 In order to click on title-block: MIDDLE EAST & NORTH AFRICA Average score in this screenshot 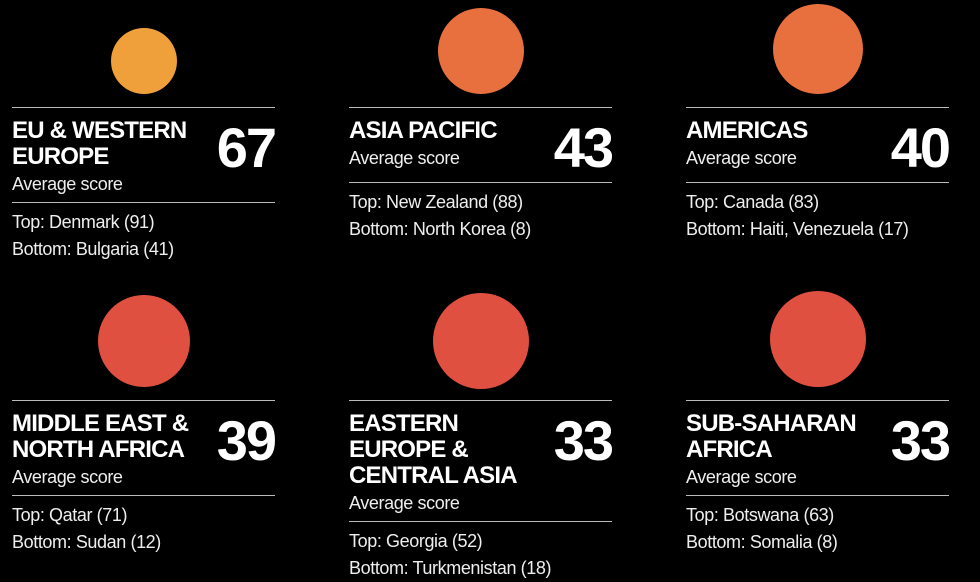, I will do `click(112, 450)`.